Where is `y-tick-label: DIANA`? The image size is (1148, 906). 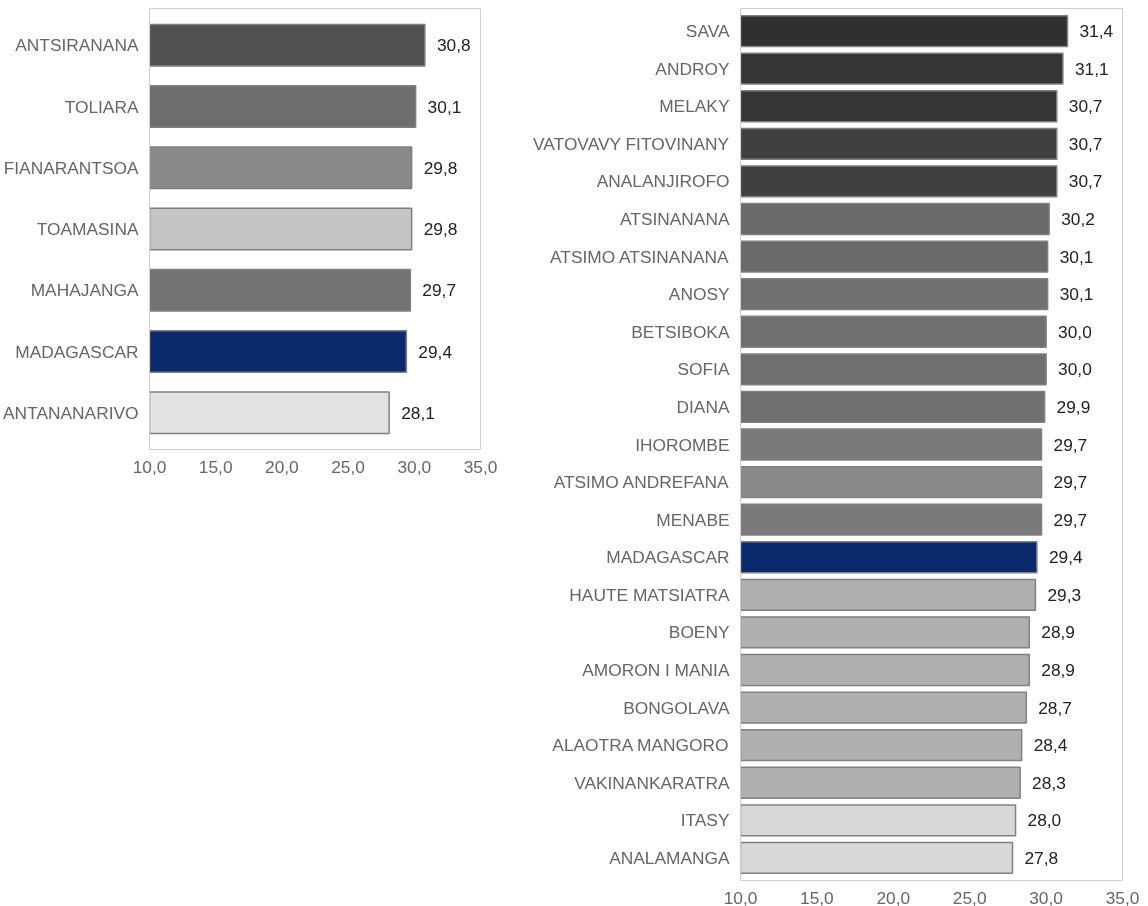
y-tick-label: DIANA is located at coordinates (703, 406).